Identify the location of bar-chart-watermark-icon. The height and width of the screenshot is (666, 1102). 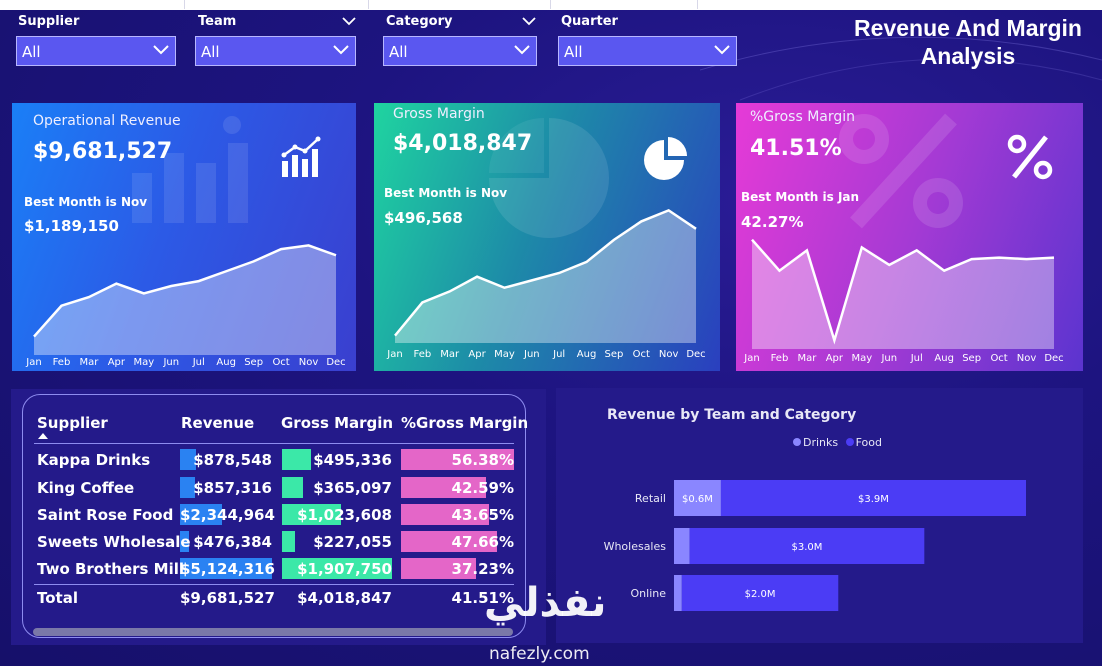
(190, 169).